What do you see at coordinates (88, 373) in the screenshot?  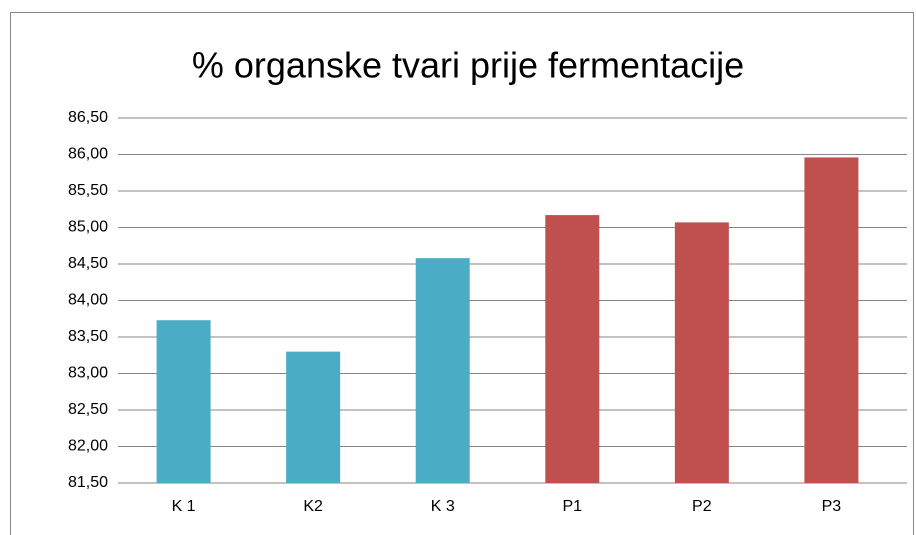 I see `y-tick-label: 83,00` at bounding box center [88, 373].